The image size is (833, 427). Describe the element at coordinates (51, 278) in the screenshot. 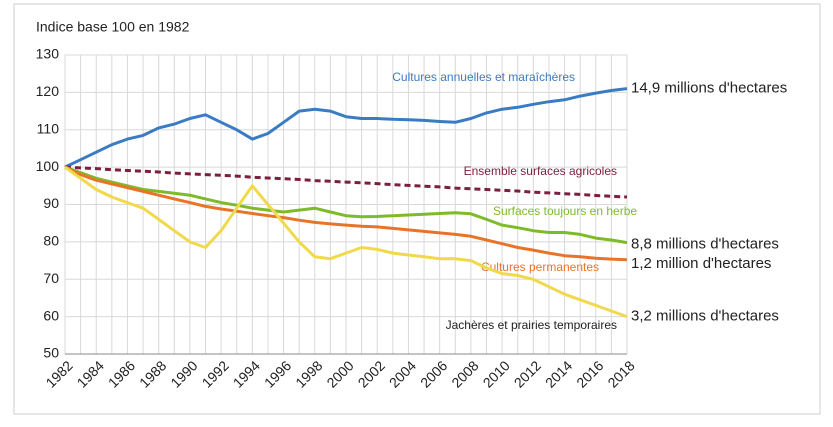

I see `y-tick-label: 70` at that location.